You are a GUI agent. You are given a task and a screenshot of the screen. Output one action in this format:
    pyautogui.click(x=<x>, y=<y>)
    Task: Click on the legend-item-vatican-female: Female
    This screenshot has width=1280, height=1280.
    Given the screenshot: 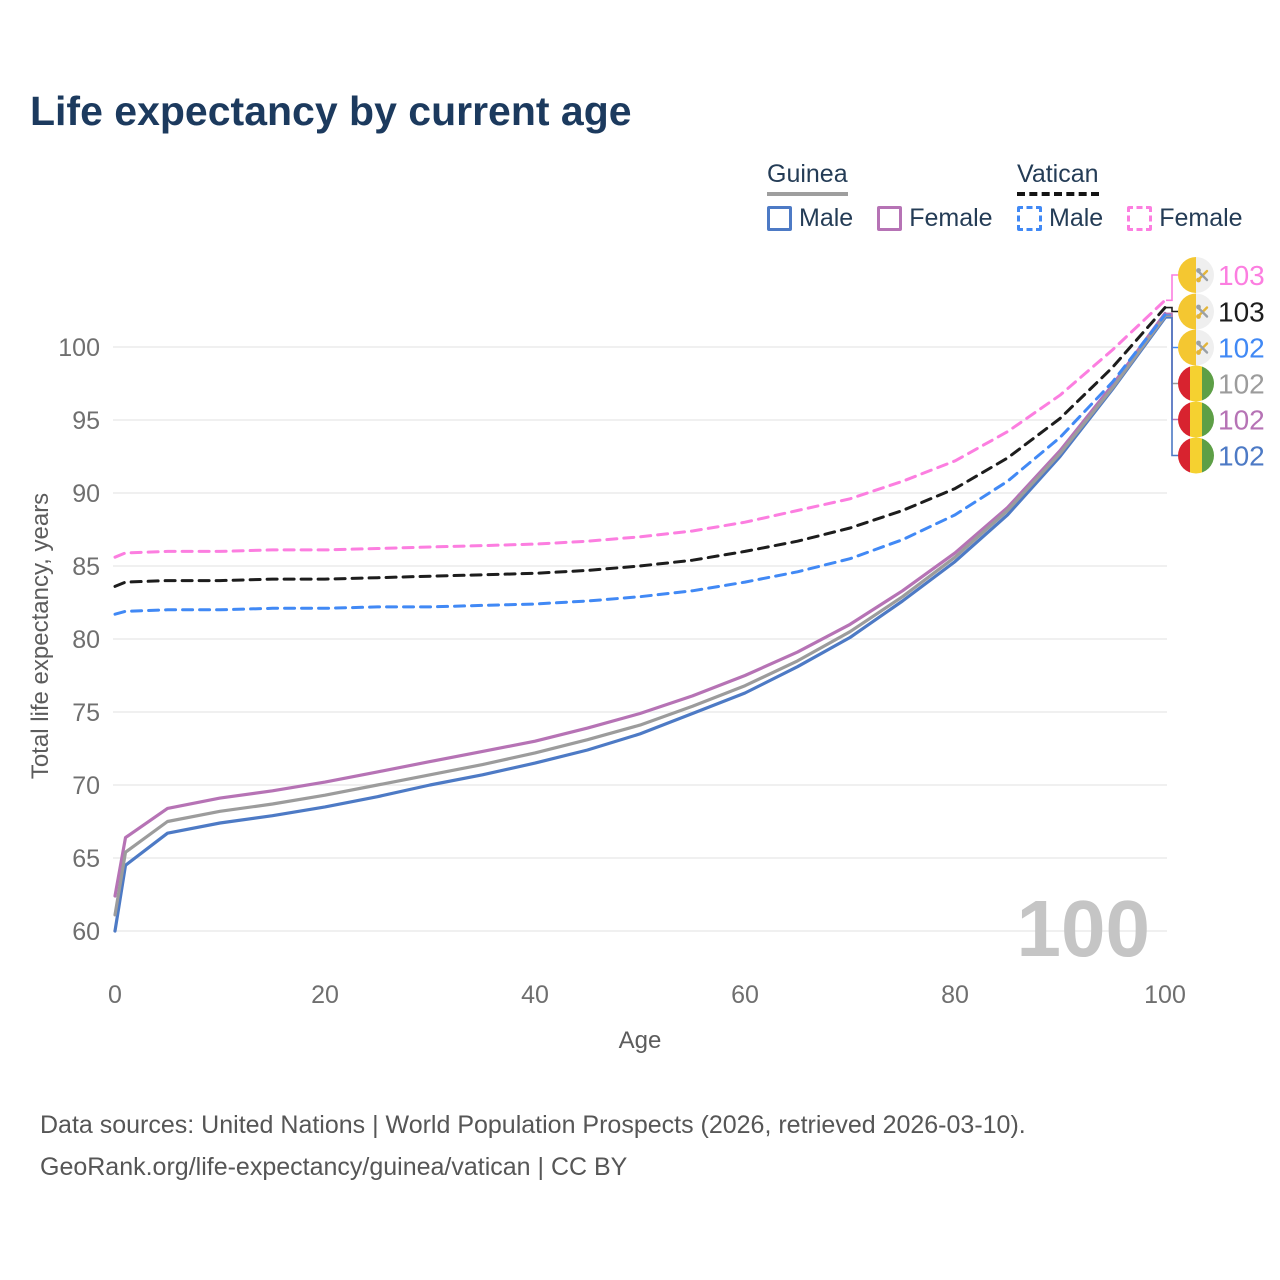 What is the action you would take?
    pyautogui.click(x=1185, y=218)
    